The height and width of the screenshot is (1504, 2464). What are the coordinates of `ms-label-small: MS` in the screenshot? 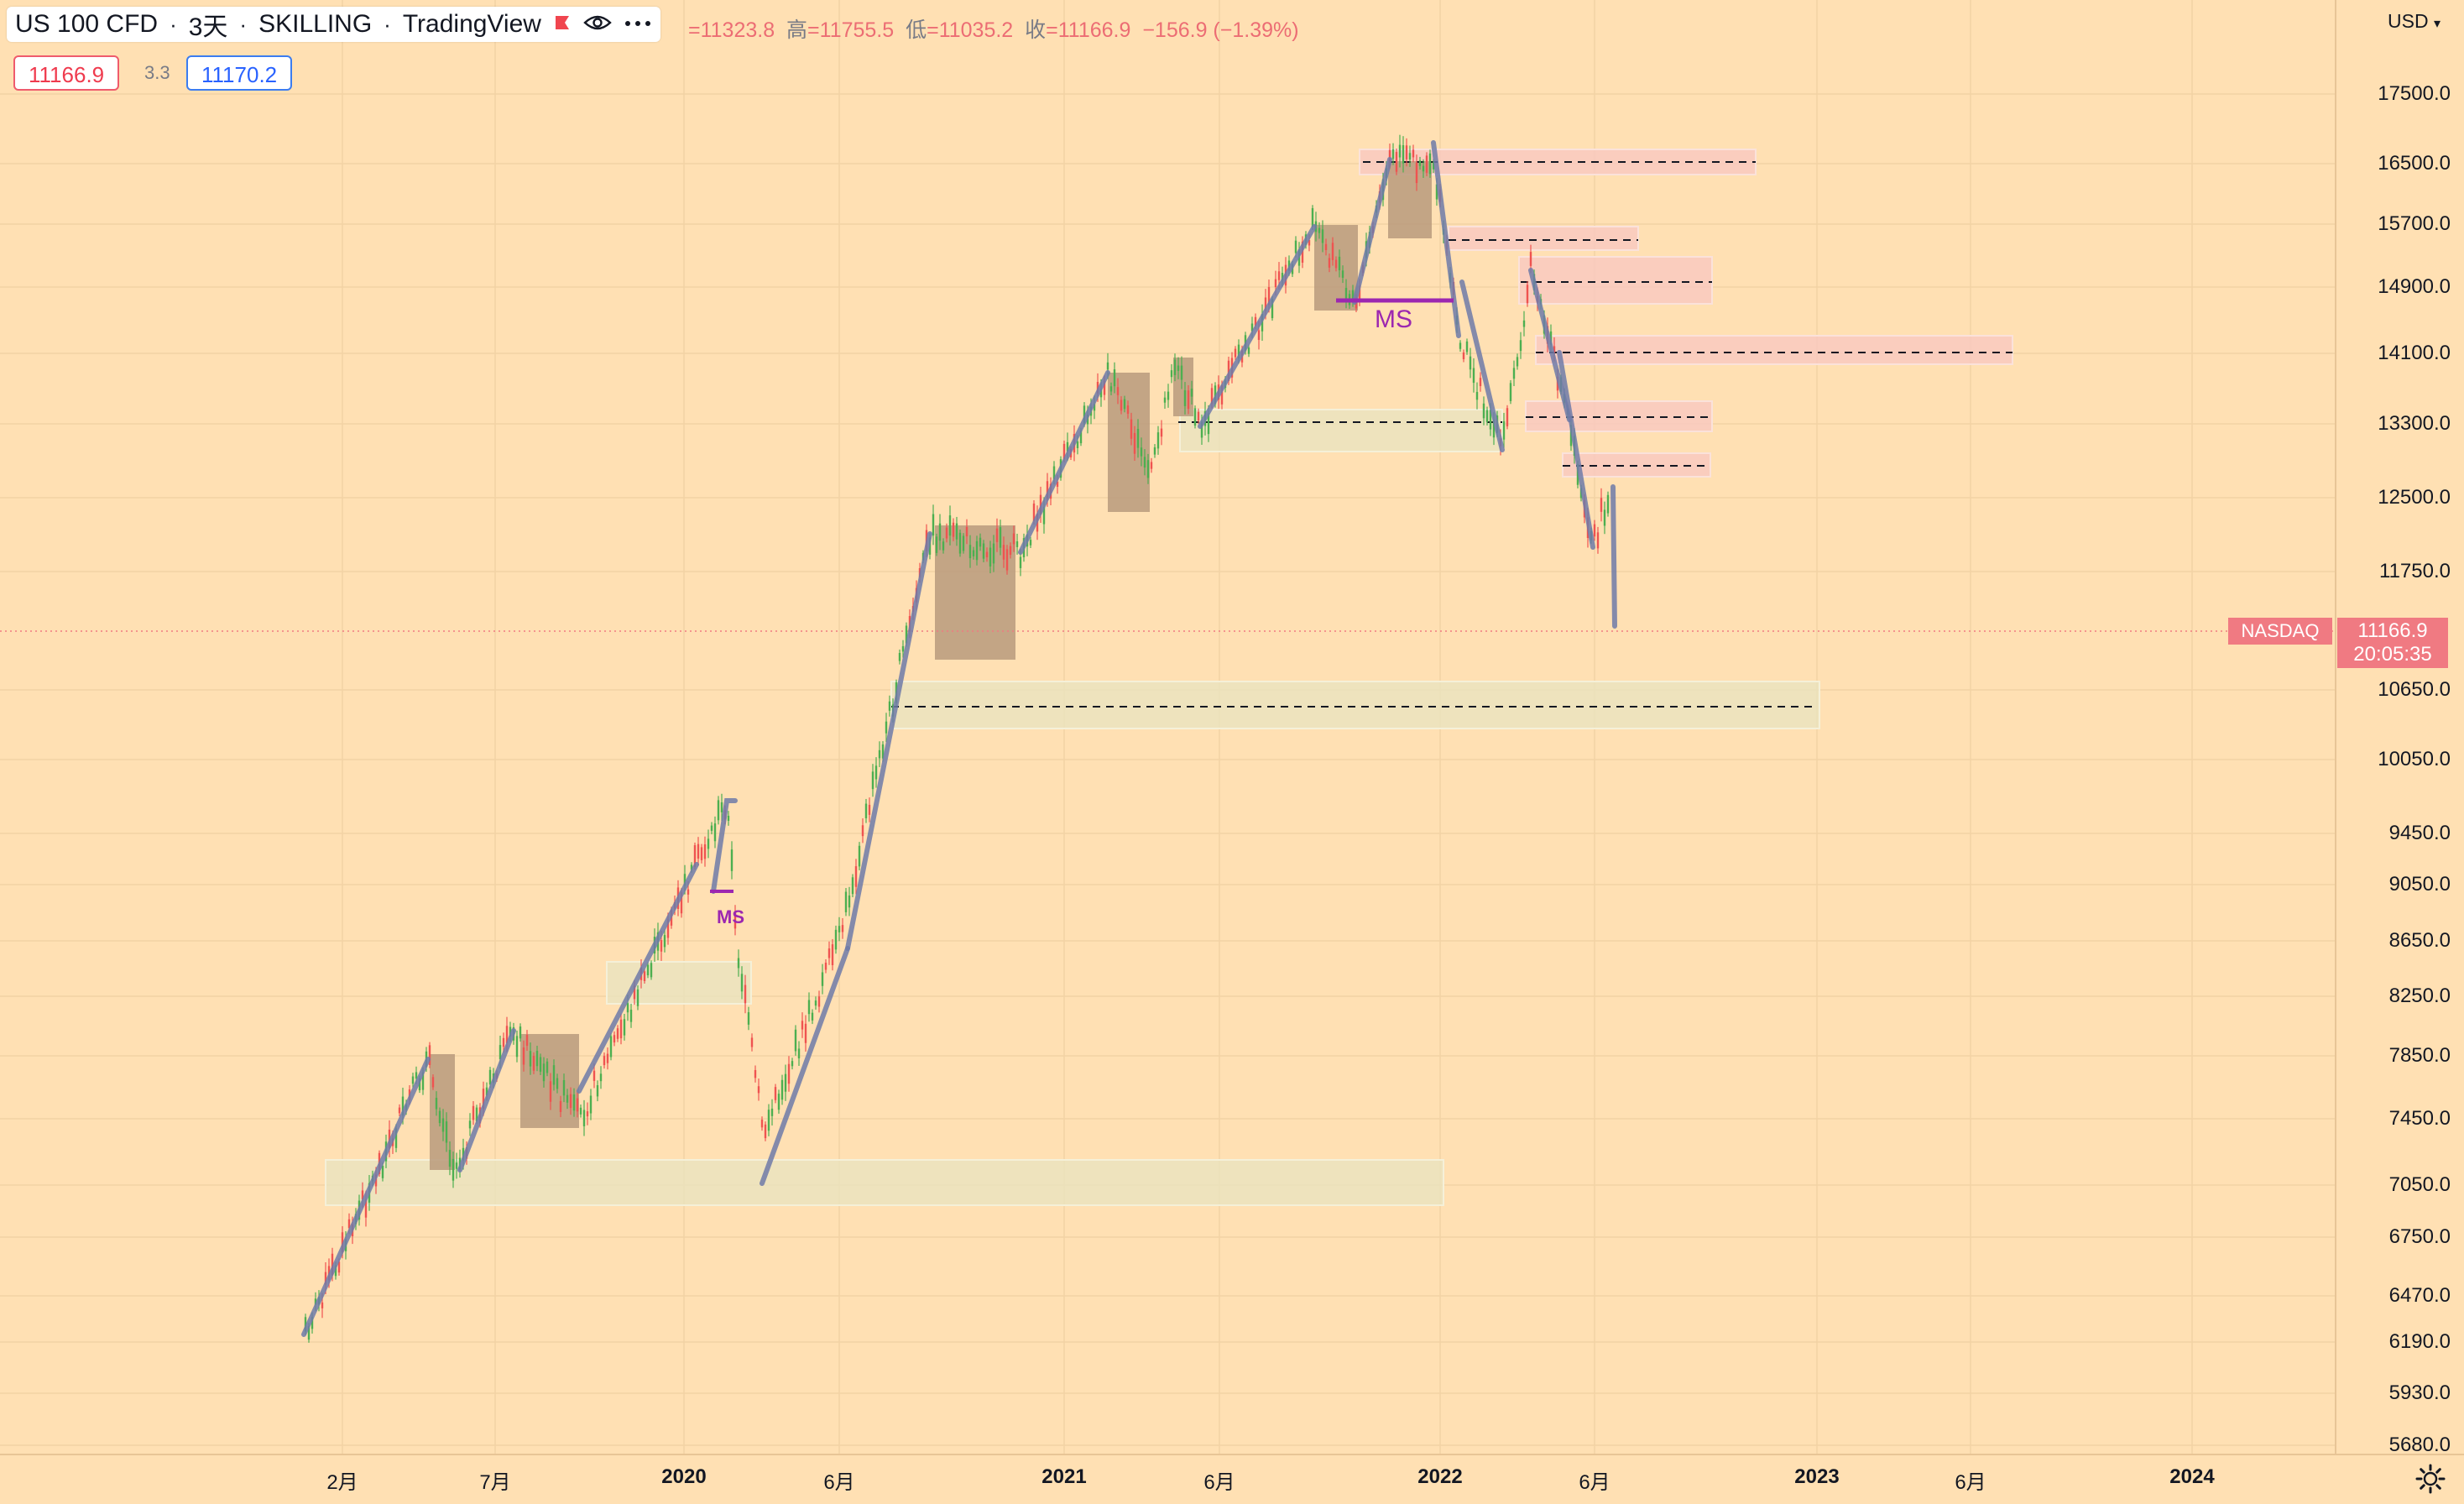 It's located at (730, 916).